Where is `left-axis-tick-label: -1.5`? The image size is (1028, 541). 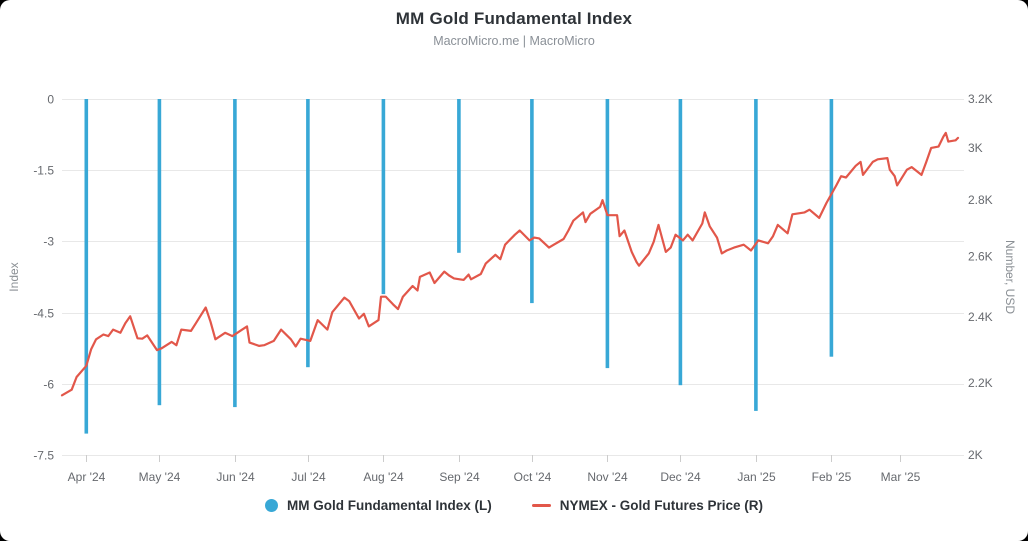
left-axis-tick-label: -1.5 is located at coordinates (43, 171).